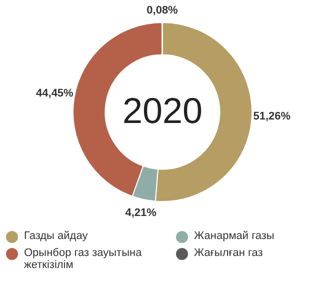 The height and width of the screenshot is (286, 325). What do you see at coordinates (55, 94) in the screenshot?
I see `data-label: 44,45%` at bounding box center [55, 94].